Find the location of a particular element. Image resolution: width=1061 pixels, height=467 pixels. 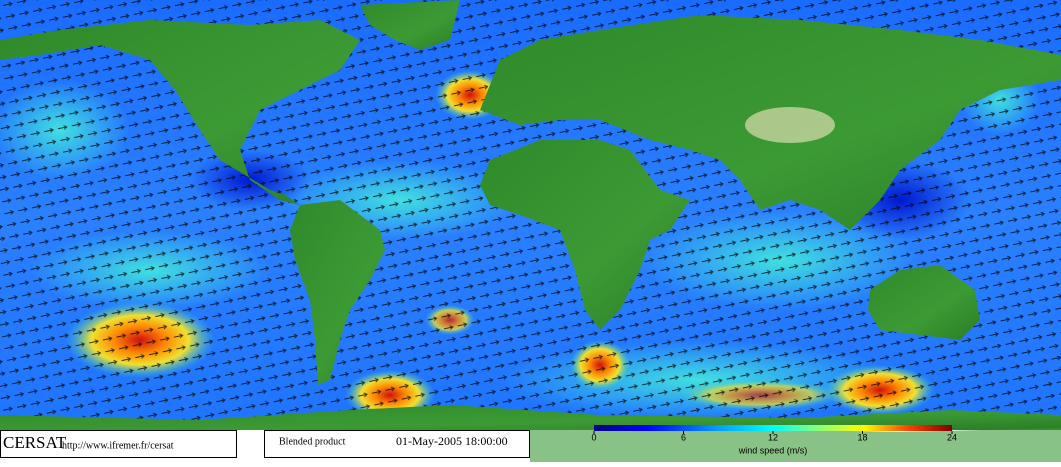

colorbar-label: wind speed (m/s) is located at coordinates (773, 450).